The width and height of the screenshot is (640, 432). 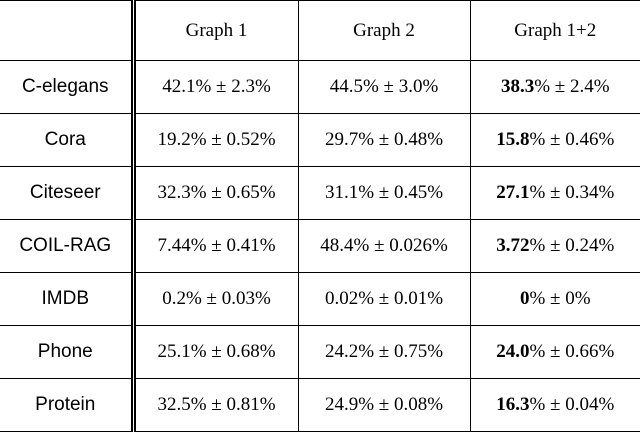 I want to click on header-row: Graph 1 Graph 2 Graph 1+2, so click(x=320, y=30).